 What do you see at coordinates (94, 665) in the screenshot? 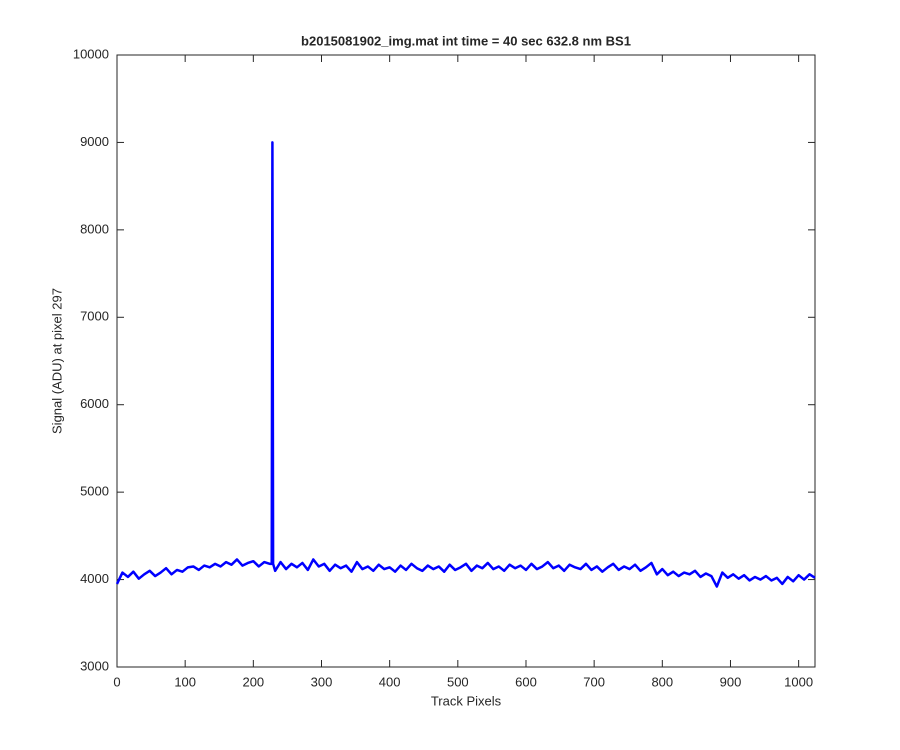
I see `y-tick-label: 3000` at bounding box center [94, 665].